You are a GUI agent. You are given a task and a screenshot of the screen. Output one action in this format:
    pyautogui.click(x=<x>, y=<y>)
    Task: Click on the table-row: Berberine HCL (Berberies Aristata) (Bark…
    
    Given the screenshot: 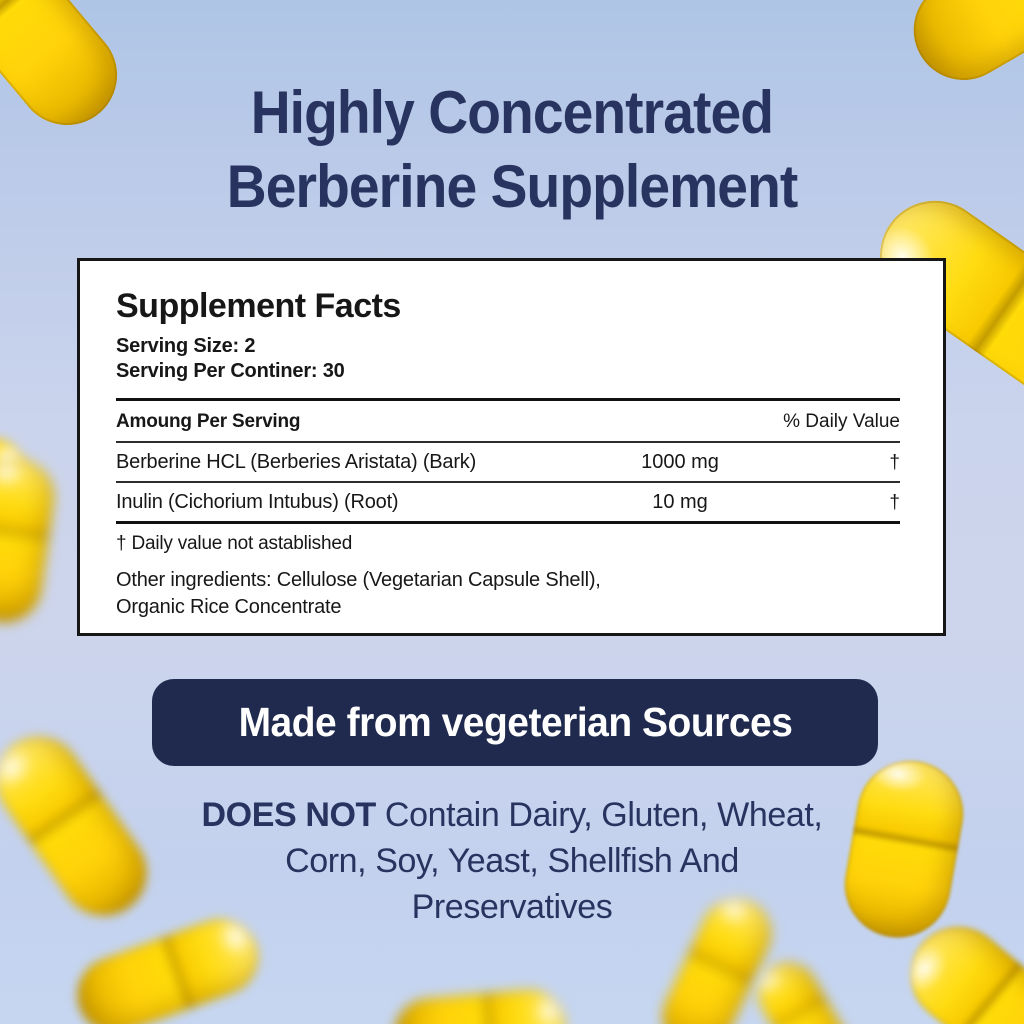 What is the action you would take?
    pyautogui.click(x=508, y=462)
    